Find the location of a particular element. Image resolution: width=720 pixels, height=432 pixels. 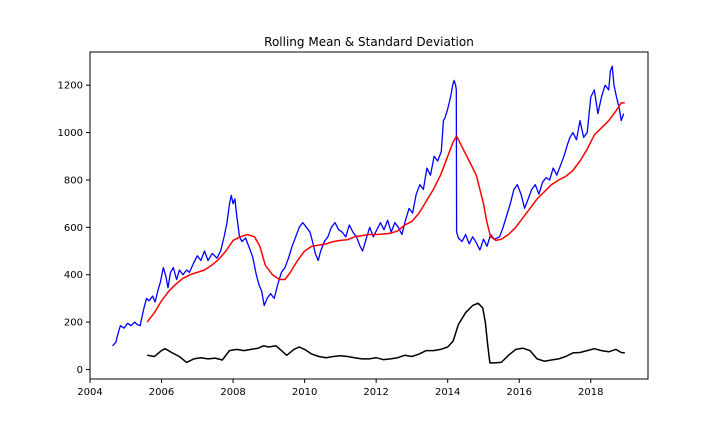

x-tick-label: 2016 is located at coordinates (519, 392).